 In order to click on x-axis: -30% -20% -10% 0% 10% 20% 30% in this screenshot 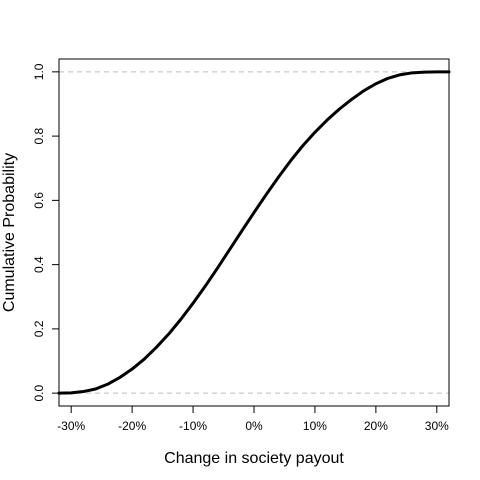, I will do `click(253, 419)`.